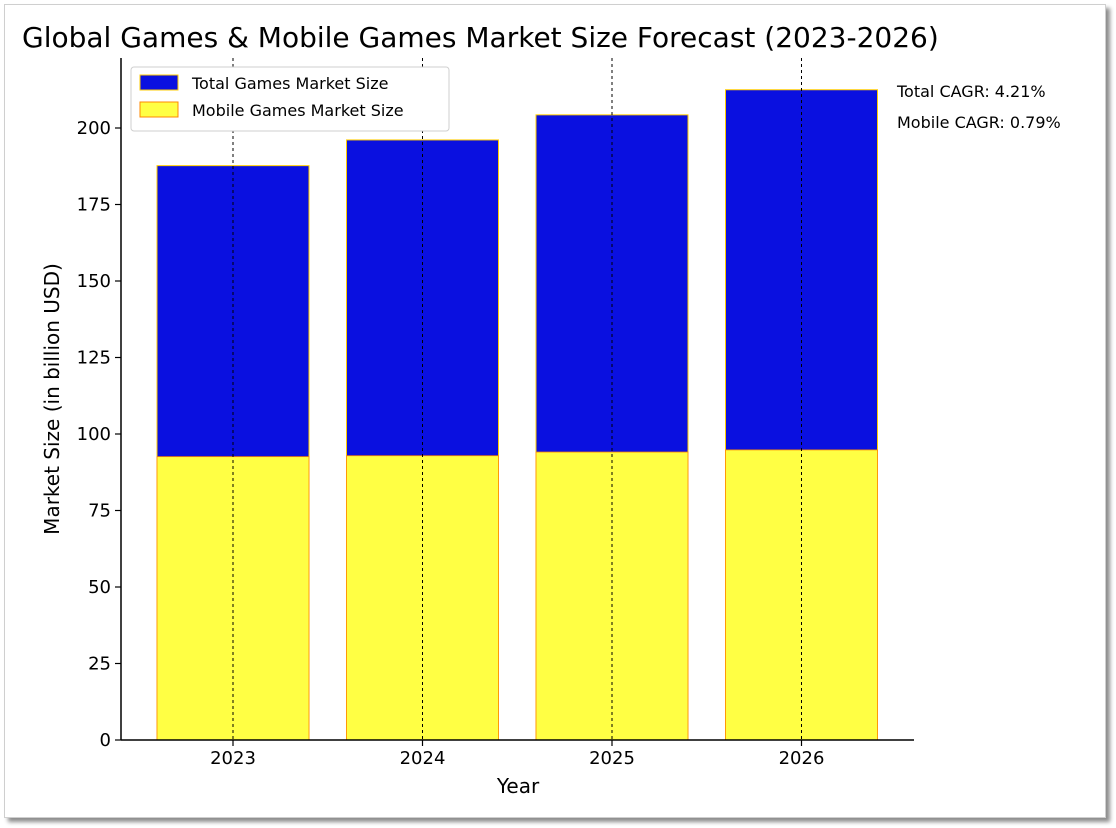 The image size is (1116, 828). What do you see at coordinates (612, 758) in the screenshot?
I see `x-tick-label-2025: 2025` at bounding box center [612, 758].